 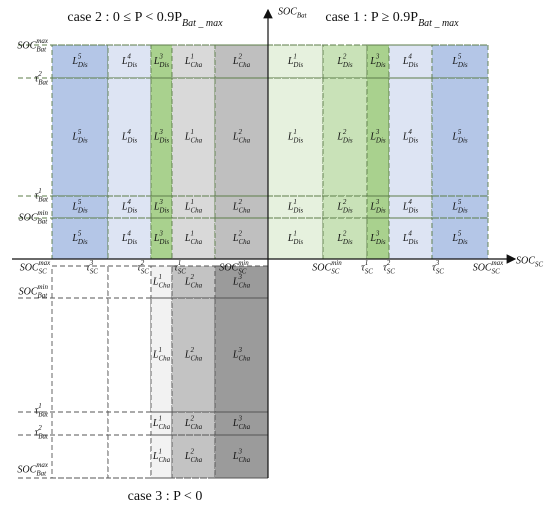 I want to click on axis-label-sub: Bat, so click(x=302, y=16).